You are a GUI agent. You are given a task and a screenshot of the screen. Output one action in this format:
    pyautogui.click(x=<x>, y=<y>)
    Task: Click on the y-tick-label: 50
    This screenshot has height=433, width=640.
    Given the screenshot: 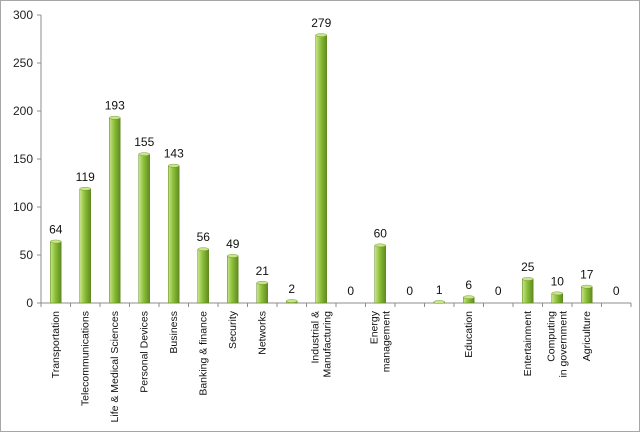 What is the action you would take?
    pyautogui.click(x=27, y=255)
    